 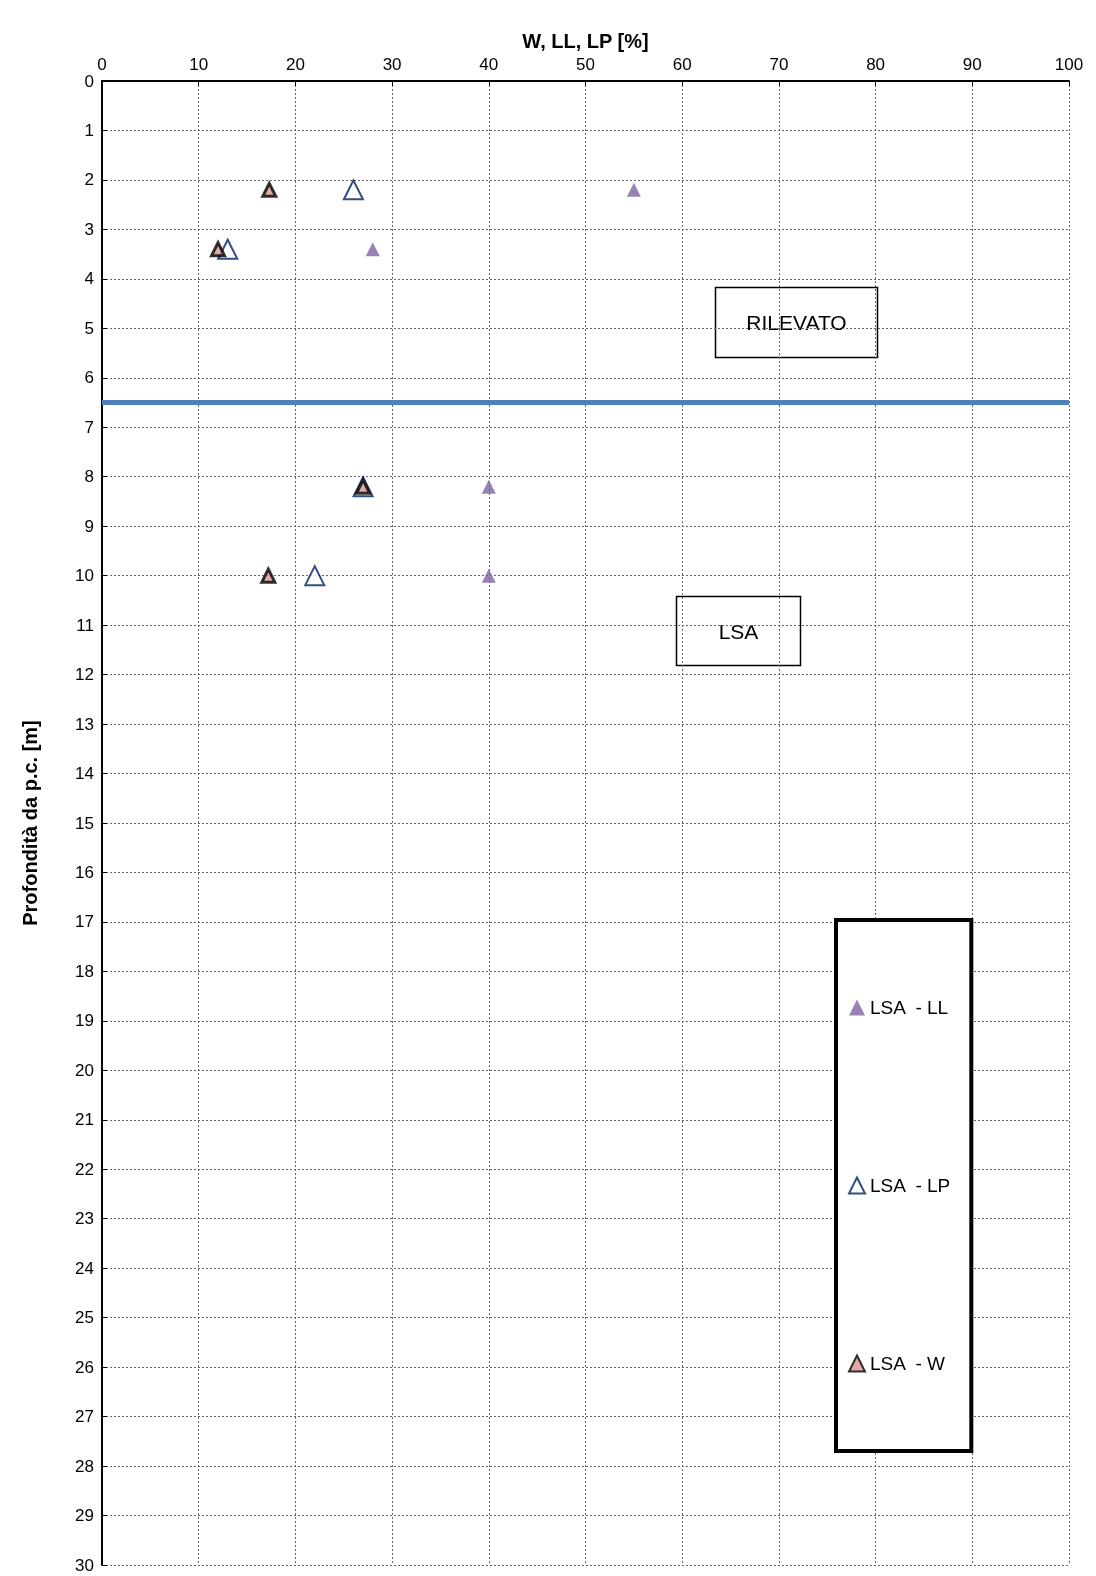 What do you see at coordinates (392, 64) in the screenshot?
I see `x-tick-label: 30` at bounding box center [392, 64].